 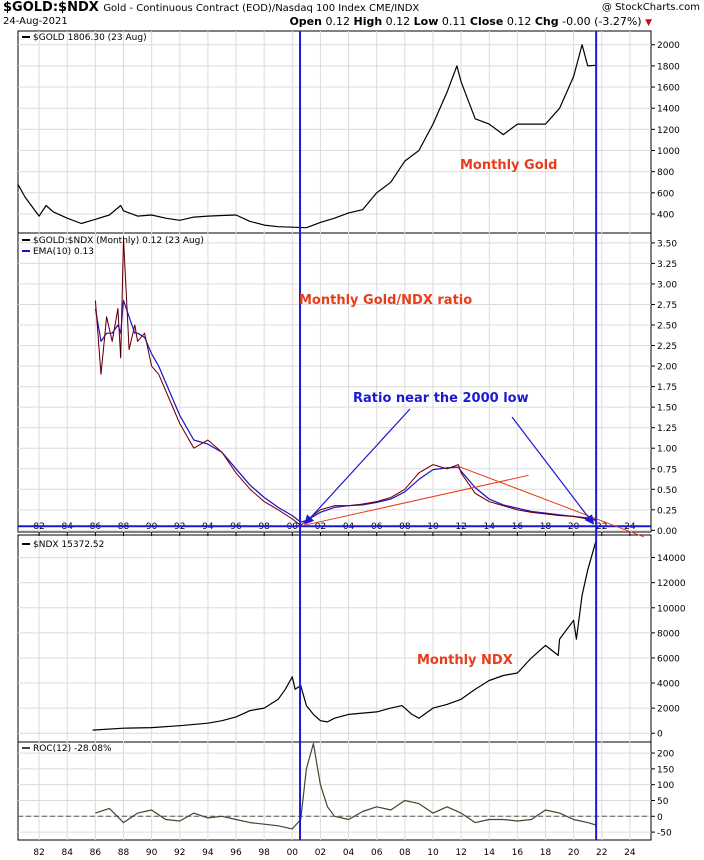 What do you see at coordinates (668, 152) in the screenshot?
I see `gold-y-tick-label: 1000` at bounding box center [668, 152].